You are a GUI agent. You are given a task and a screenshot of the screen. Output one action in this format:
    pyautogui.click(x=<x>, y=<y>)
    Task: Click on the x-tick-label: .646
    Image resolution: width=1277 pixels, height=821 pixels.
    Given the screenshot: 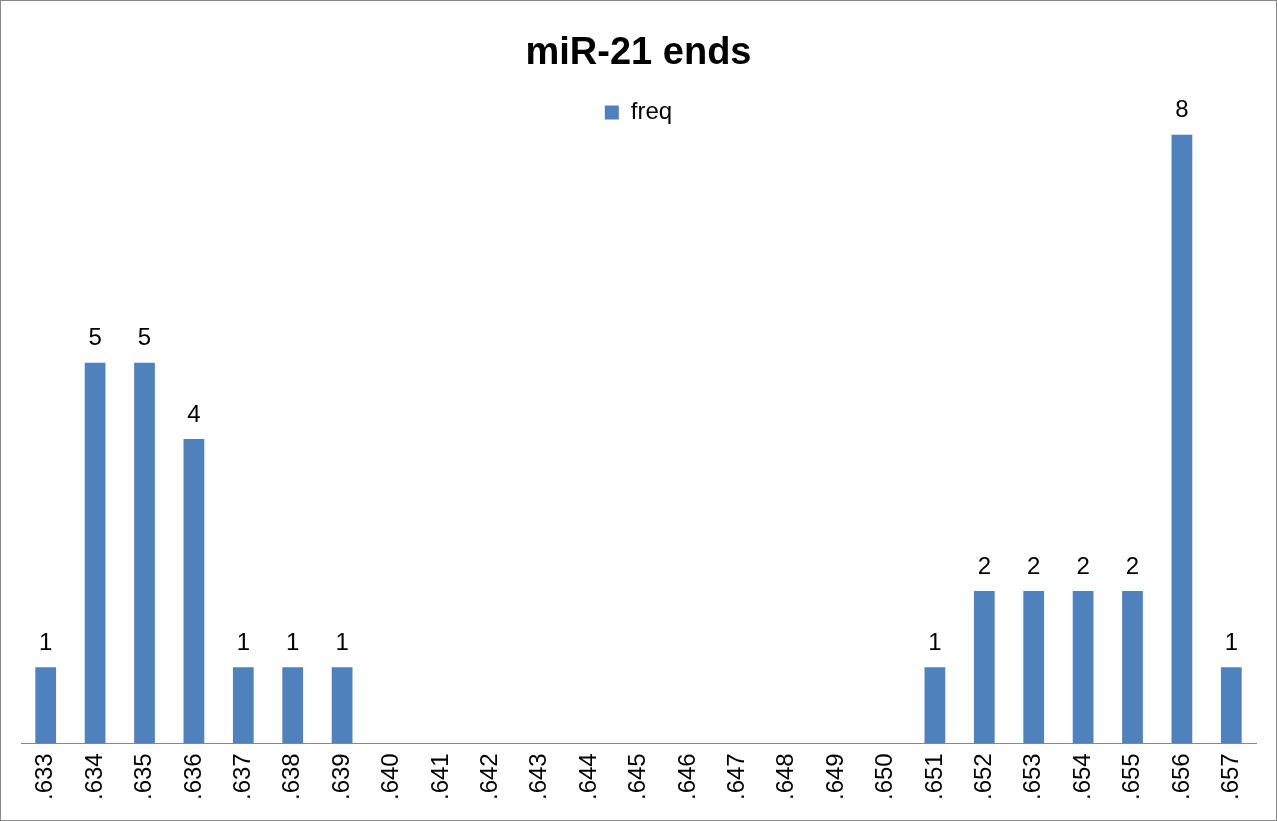 What is the action you would take?
    pyautogui.click(x=686, y=777)
    